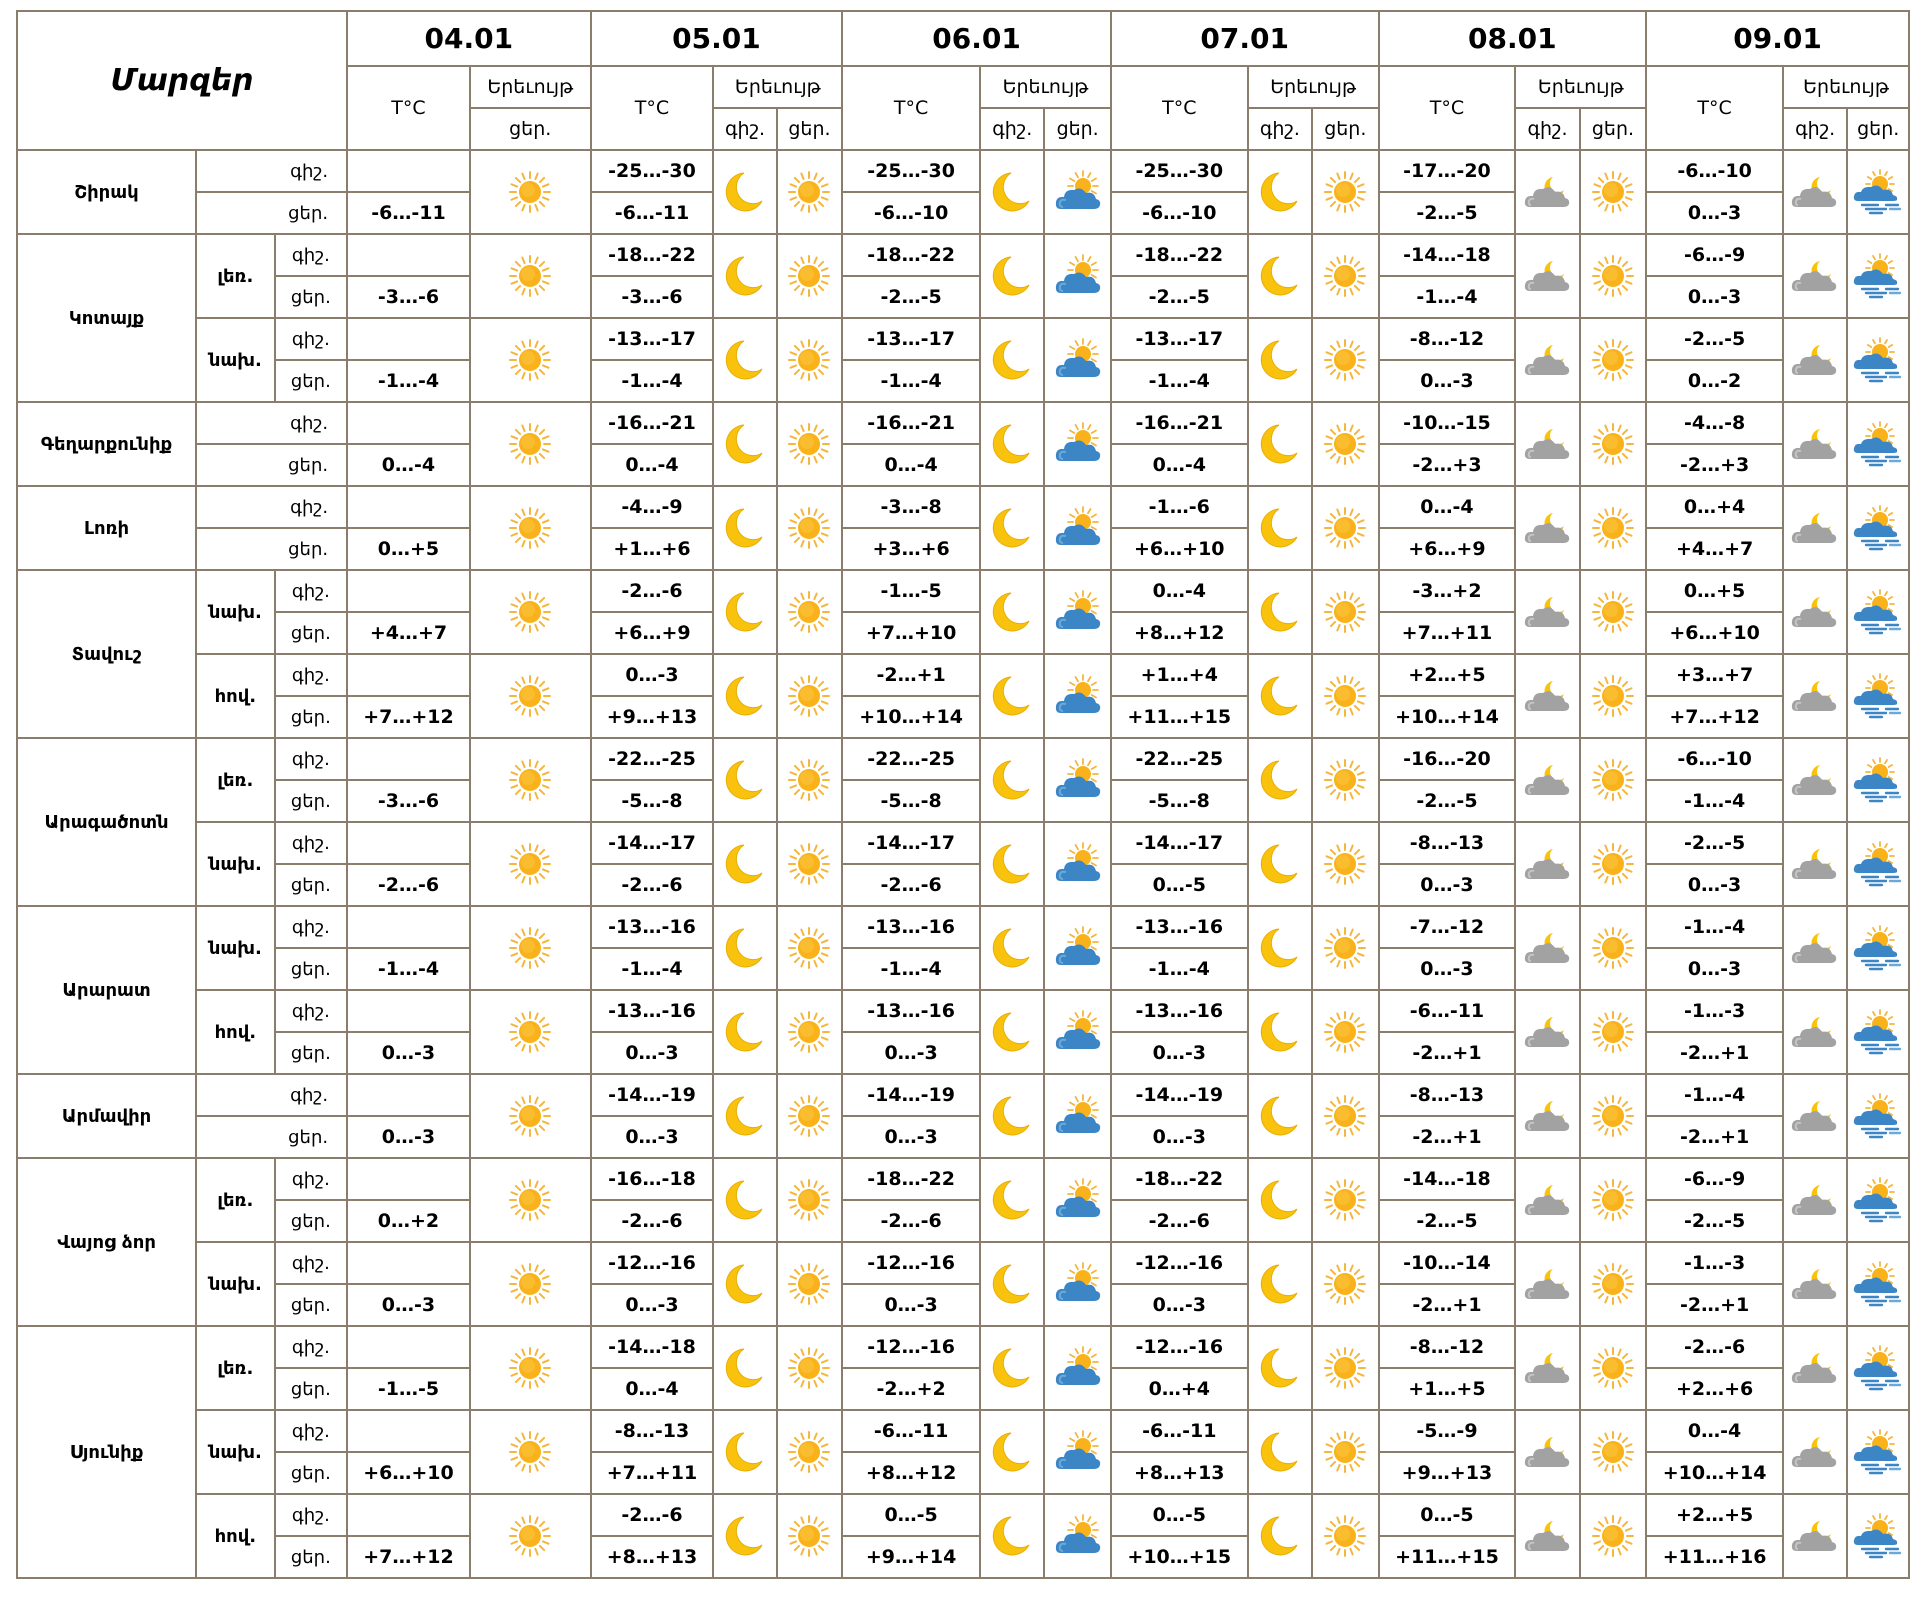  What do you see at coordinates (1447, 675) in the screenshot?
I see `night-temp: +2…+5` at bounding box center [1447, 675].